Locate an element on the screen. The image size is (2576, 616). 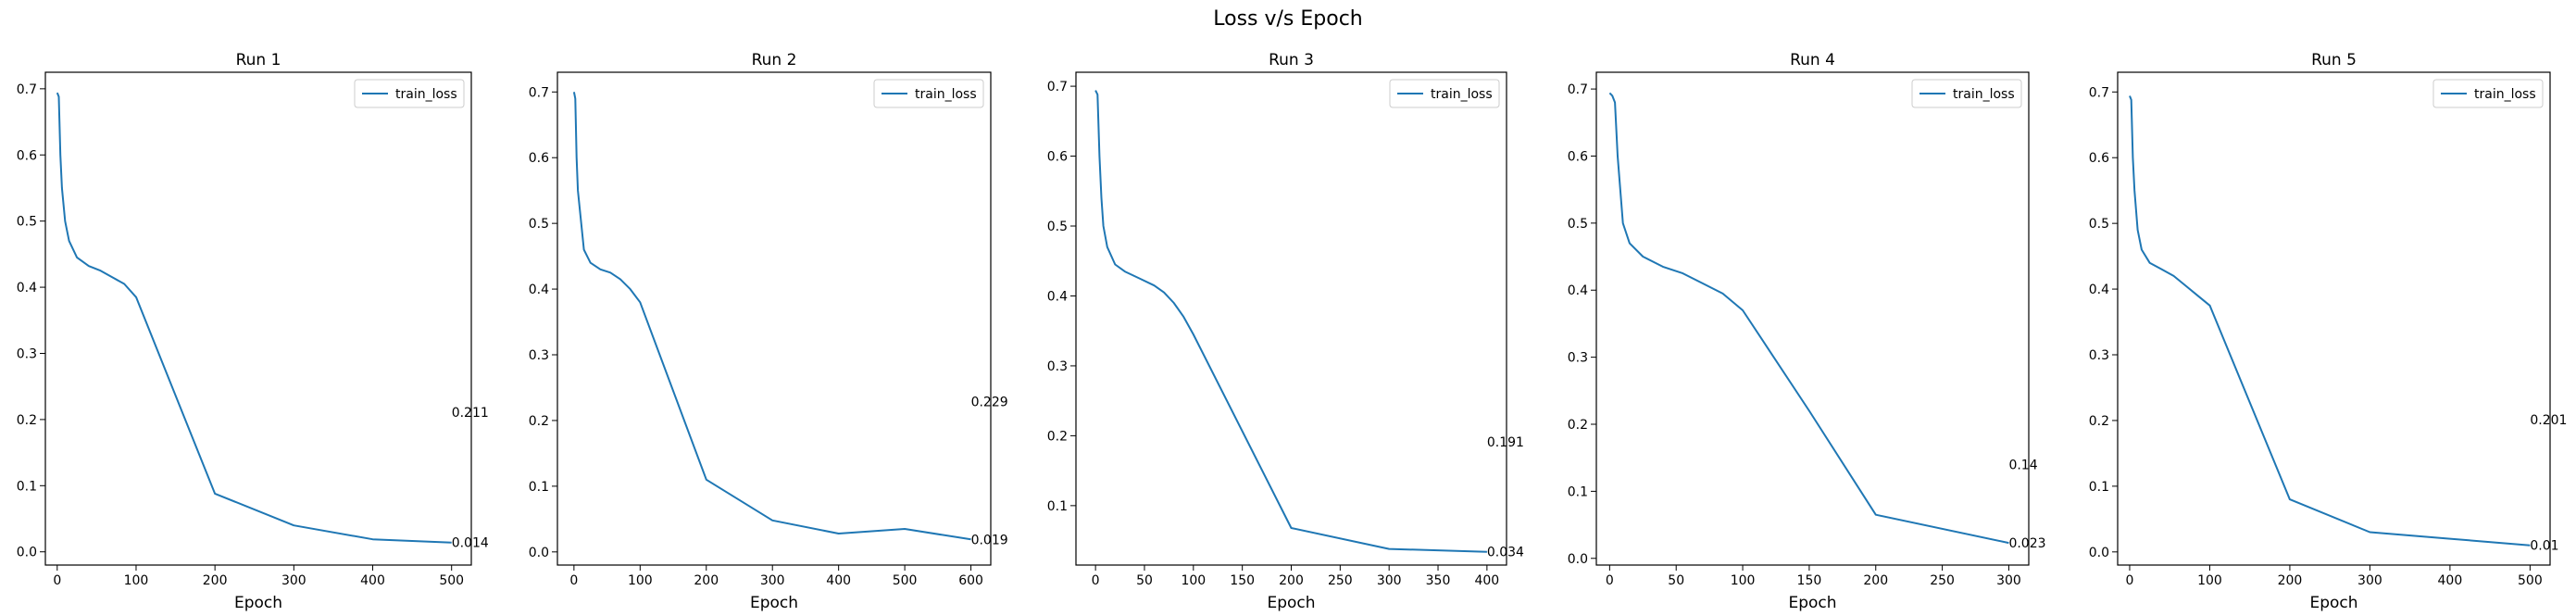
annotation-label: 0.034 is located at coordinates (1506, 553).